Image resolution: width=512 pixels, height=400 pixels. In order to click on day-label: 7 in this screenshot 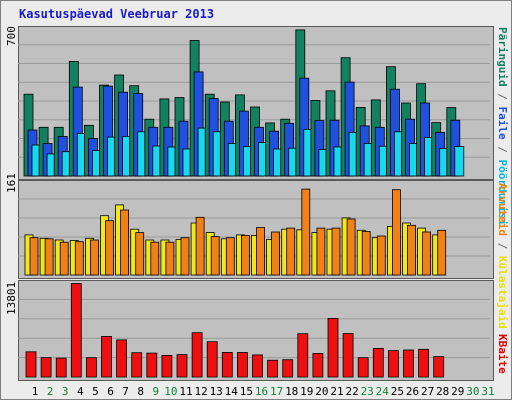, I will do `click(125, 391)`.